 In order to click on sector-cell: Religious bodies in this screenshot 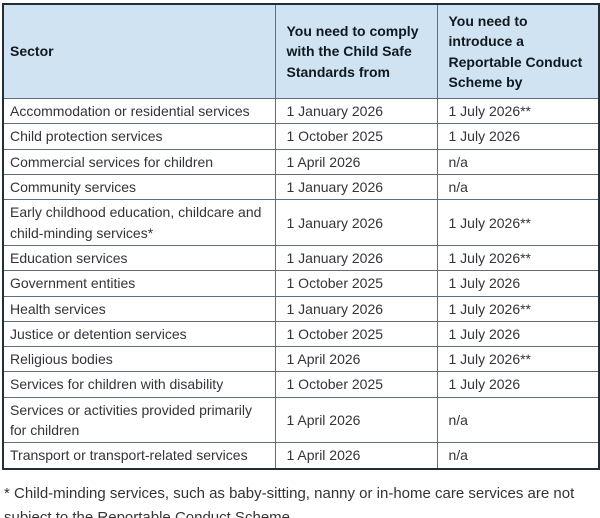, I will do `click(139, 359)`.